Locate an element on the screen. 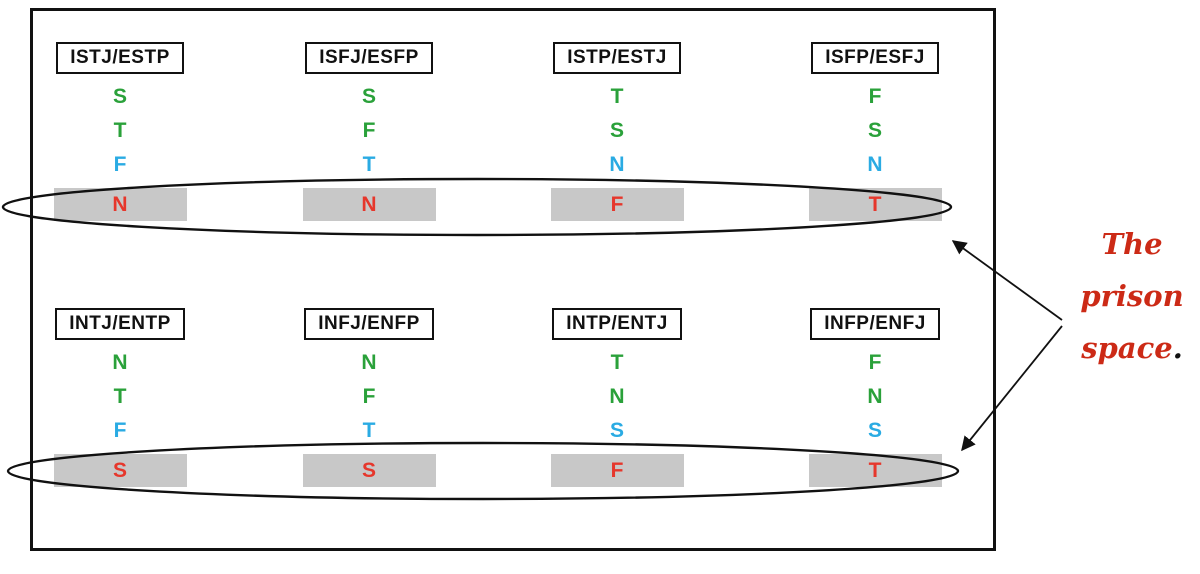 Image resolution: width=1200 pixels, height=574 pixels. type-group-infp-enfj: INFP/ENFJ F N S T is located at coordinates (875, 397).